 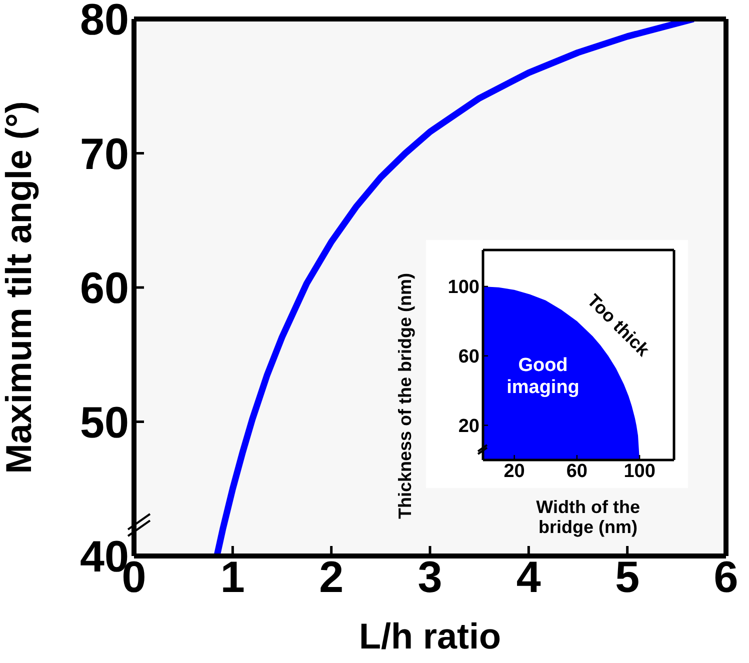 What do you see at coordinates (464, 287) in the screenshot?
I see `y-tick-label: 100` at bounding box center [464, 287].